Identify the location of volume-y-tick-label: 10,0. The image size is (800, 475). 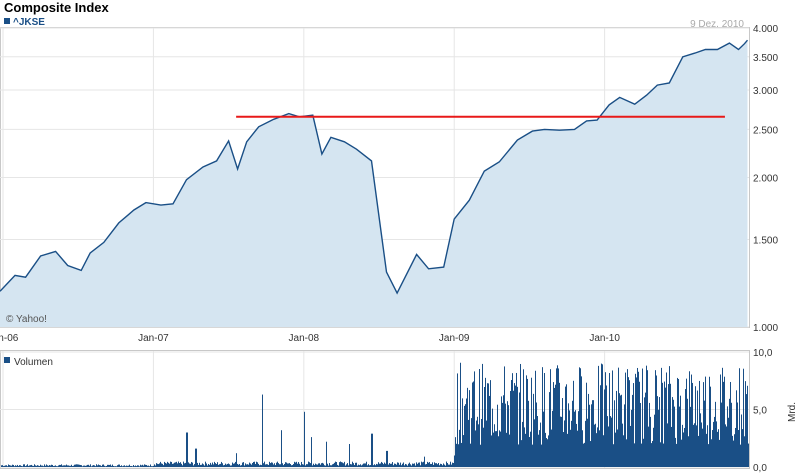
(763, 353).